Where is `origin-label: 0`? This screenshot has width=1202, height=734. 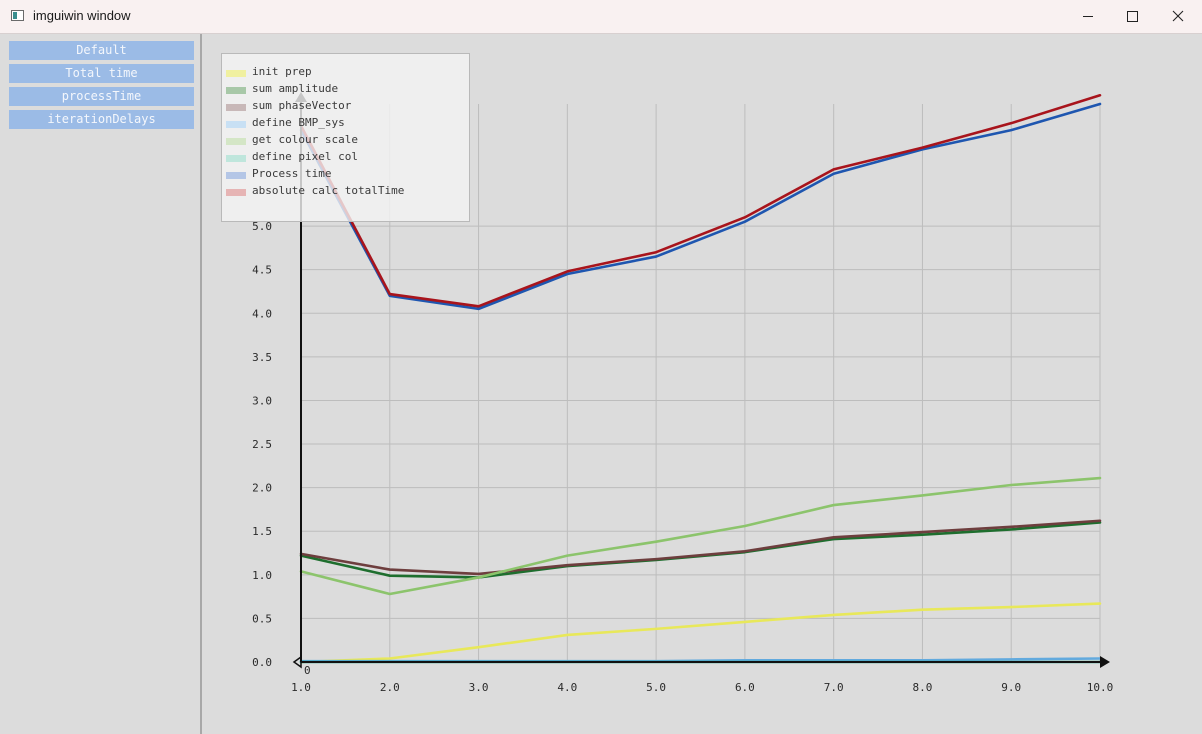 origin-label: 0 is located at coordinates (307, 670).